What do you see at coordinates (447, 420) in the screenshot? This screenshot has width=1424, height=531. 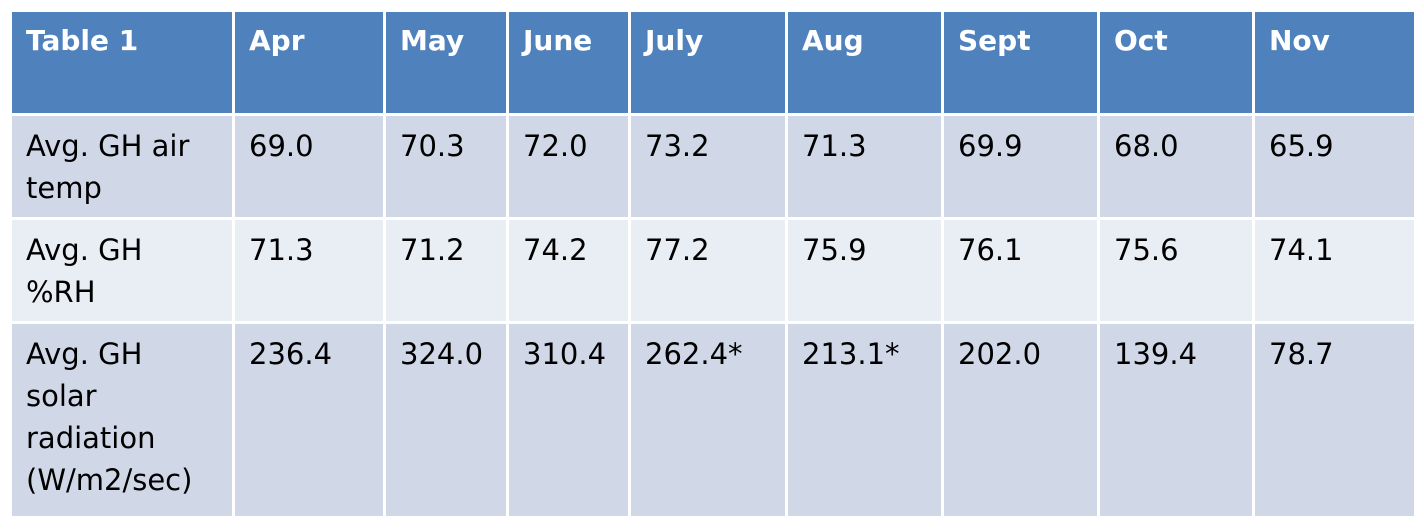 I see `table-cell: 324.0` at bounding box center [447, 420].